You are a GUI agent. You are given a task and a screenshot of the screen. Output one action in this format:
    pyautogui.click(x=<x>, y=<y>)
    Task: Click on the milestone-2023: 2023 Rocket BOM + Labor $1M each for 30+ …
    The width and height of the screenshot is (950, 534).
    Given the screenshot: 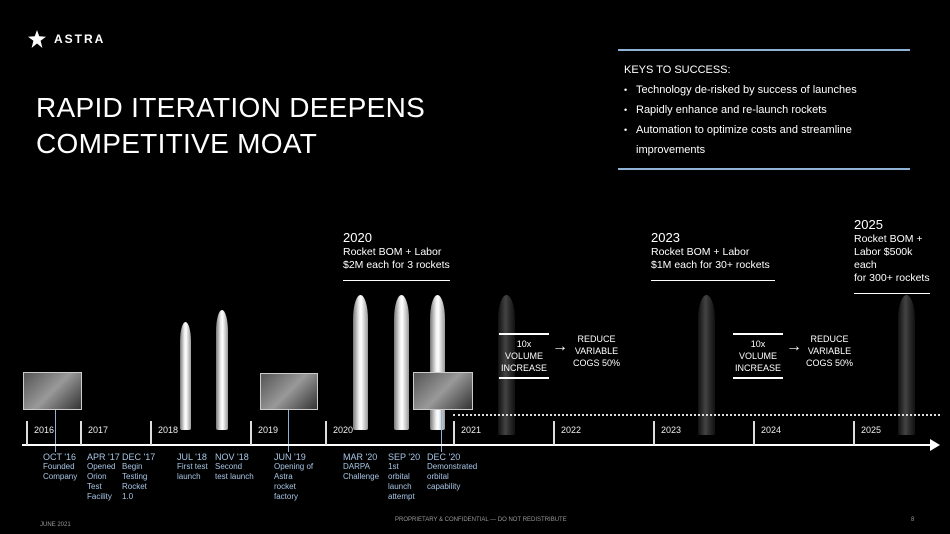 What is the action you would take?
    pyautogui.click(x=713, y=255)
    